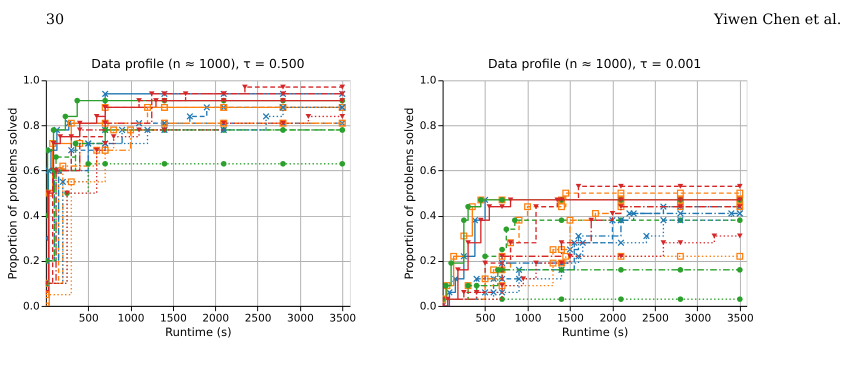 This screenshot has height=377, width=847. Describe the element at coordinates (198, 63) in the screenshot. I see `chart-title: Data profile (n ≈ 1000), τ = 0.500` at that location.